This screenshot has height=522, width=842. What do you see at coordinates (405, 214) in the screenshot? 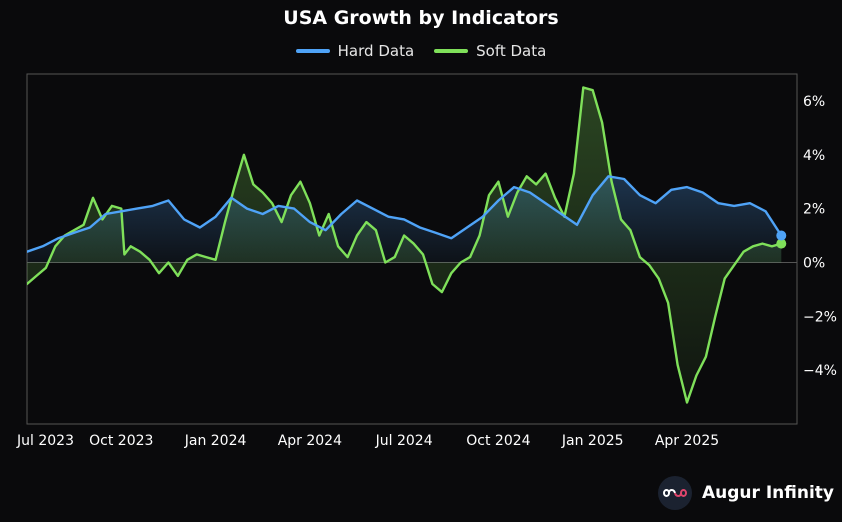
I see `series-line-hard-data` at bounding box center [405, 214].